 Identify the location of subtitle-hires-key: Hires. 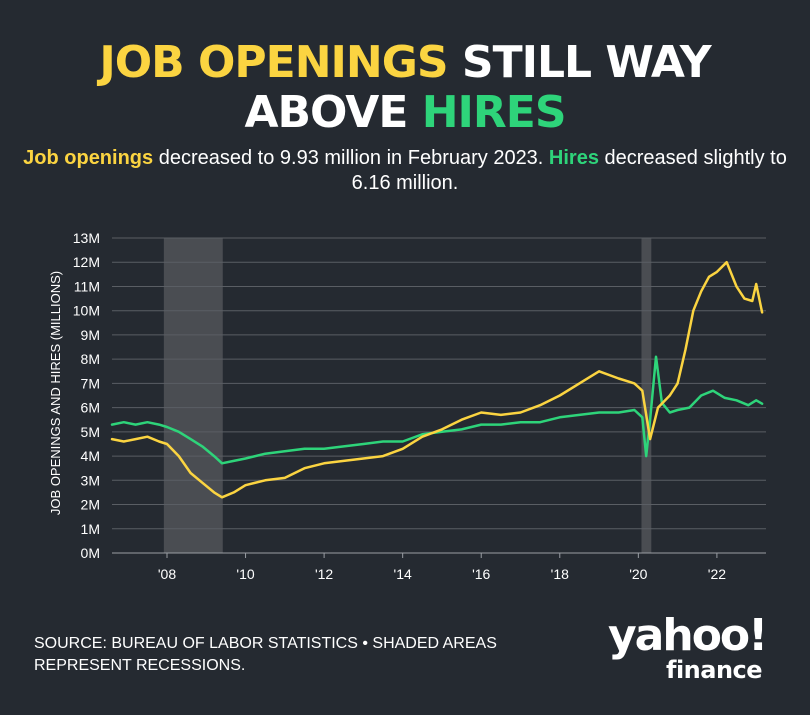
(573, 158).